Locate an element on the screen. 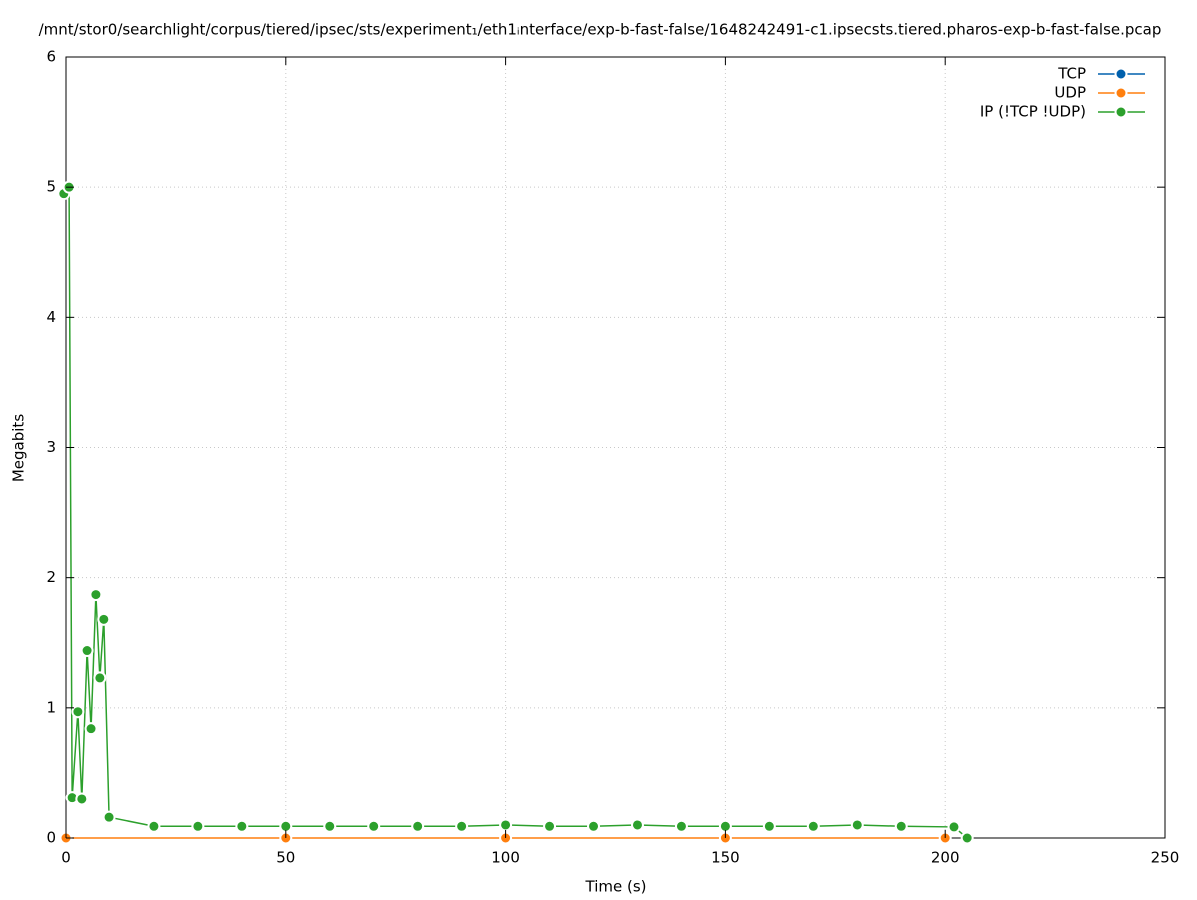 This screenshot has height=900, width=1197. x-tick-label: 0 is located at coordinates (66, 858).